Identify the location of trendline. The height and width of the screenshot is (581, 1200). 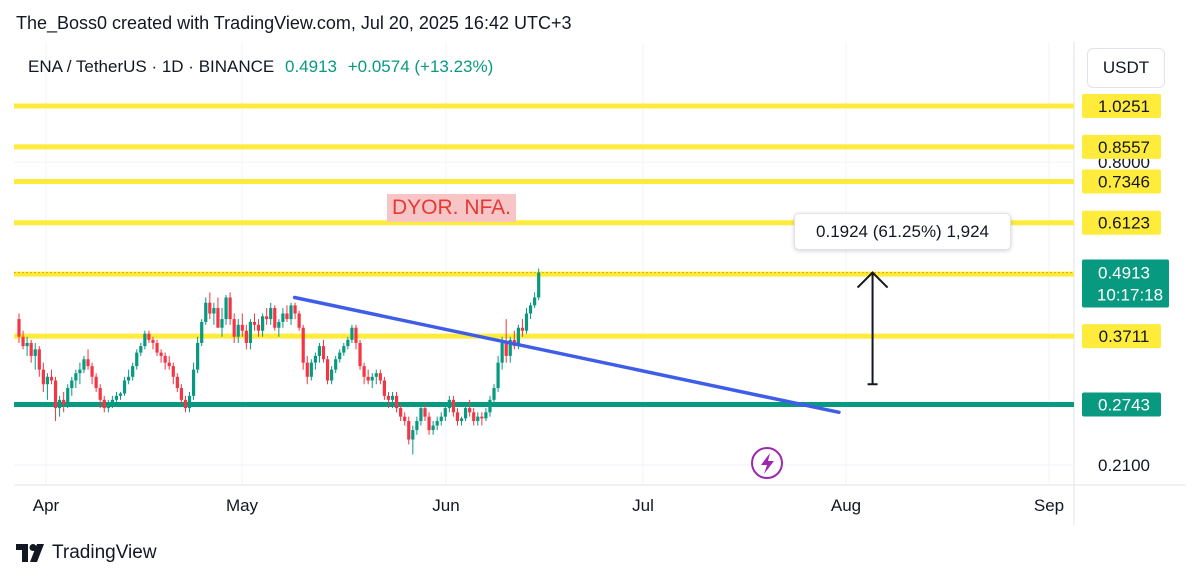
(566, 355).